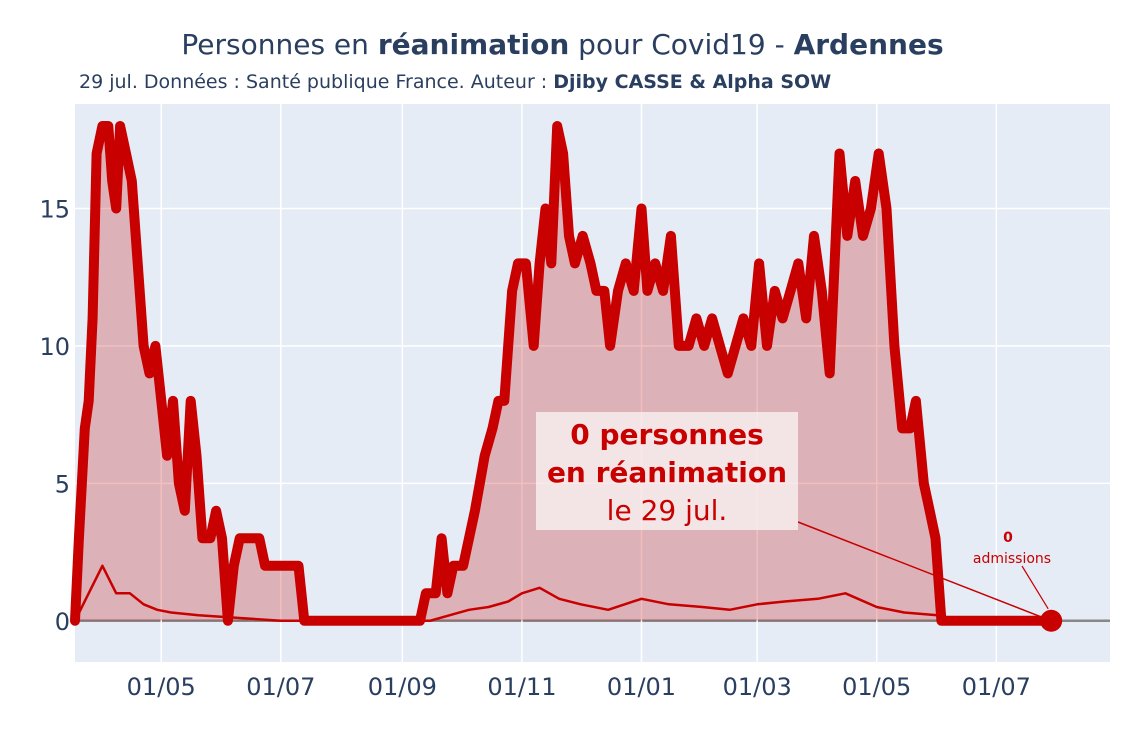 This screenshot has height=750, width=1125. What do you see at coordinates (62, 484) in the screenshot?
I see `y-tick-label: 5` at bounding box center [62, 484].